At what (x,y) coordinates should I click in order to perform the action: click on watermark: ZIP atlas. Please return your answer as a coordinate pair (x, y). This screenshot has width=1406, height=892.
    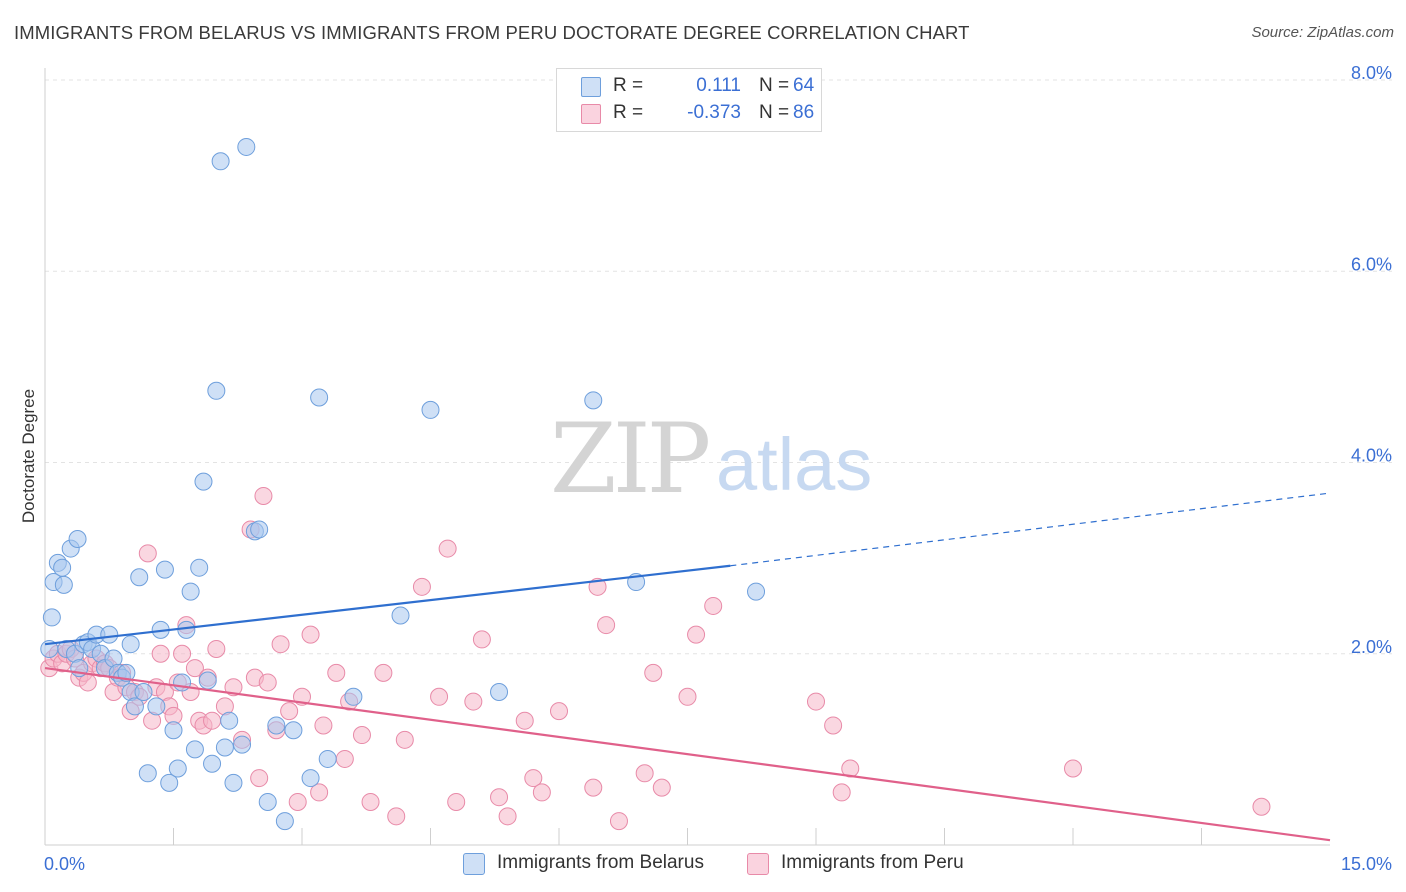
    Looking at the image, I should click on (711, 459).